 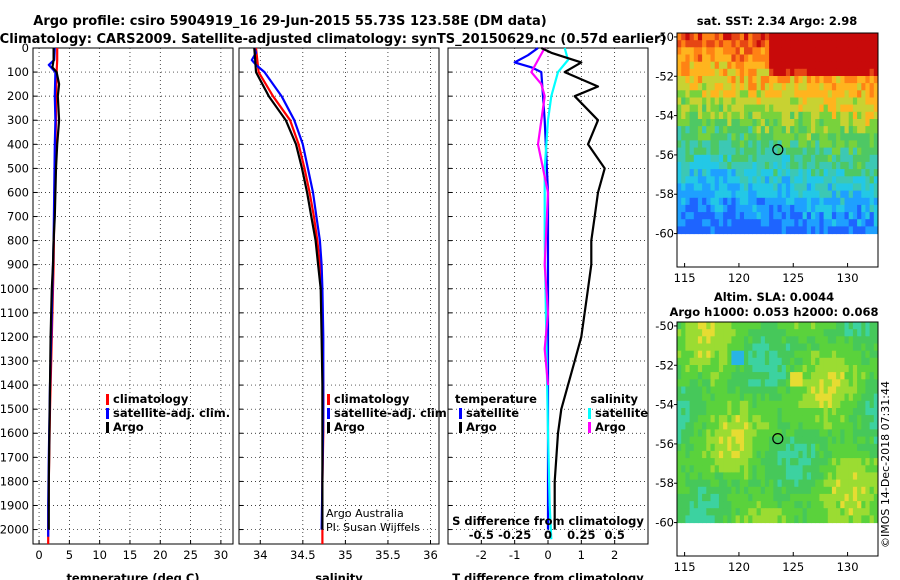 I want to click on sla_map-ytick-label: -50, so click(x=664, y=326).